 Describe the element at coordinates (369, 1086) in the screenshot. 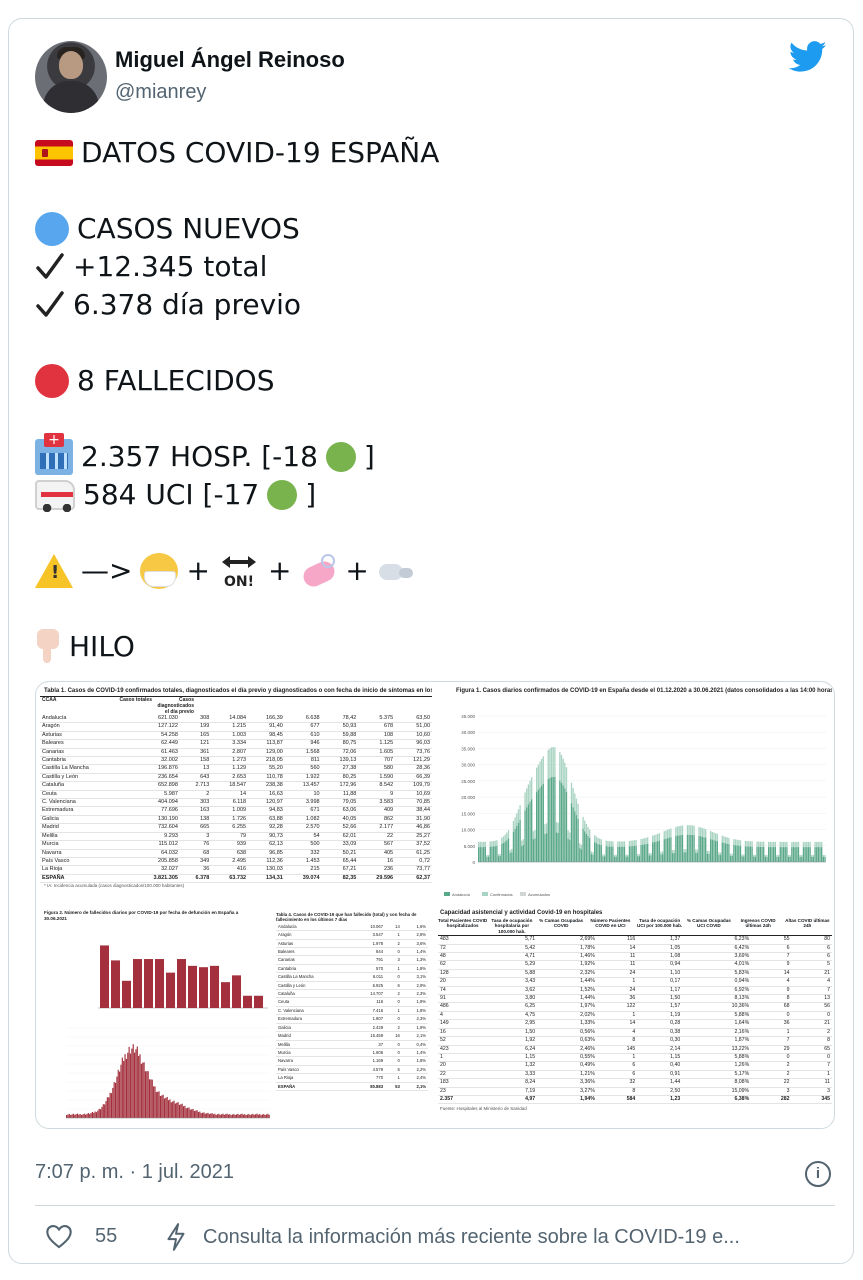

I see `table-cell: 80.883` at that location.